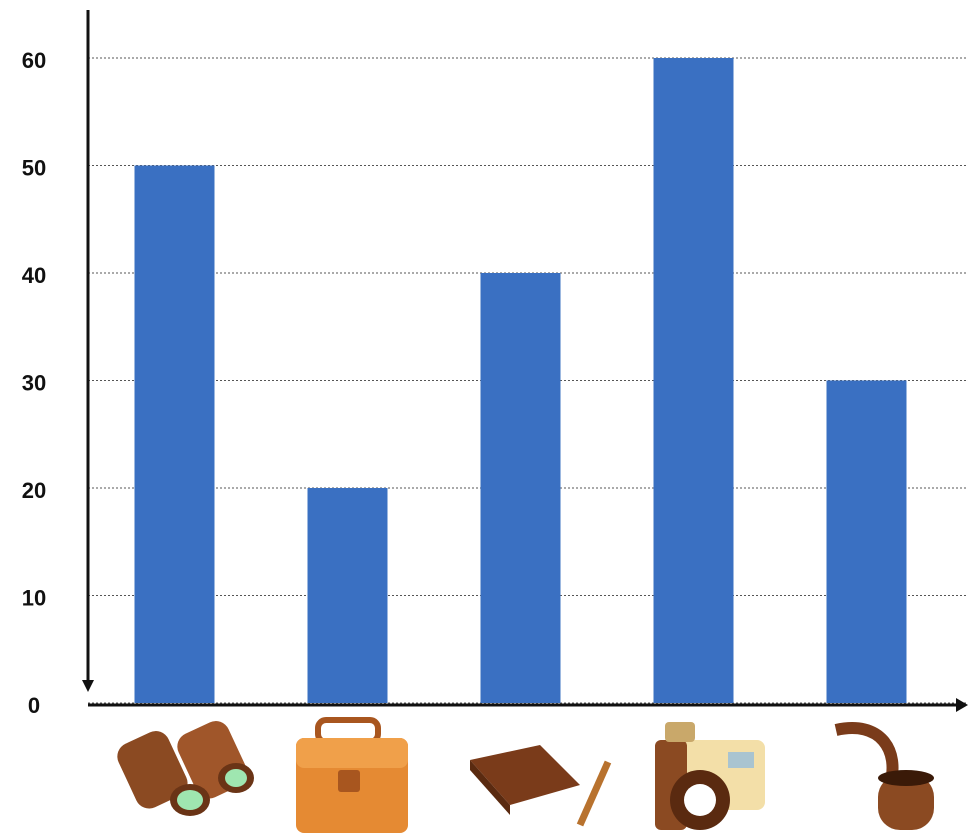  I want to click on pipe-icon, so click(884, 776).